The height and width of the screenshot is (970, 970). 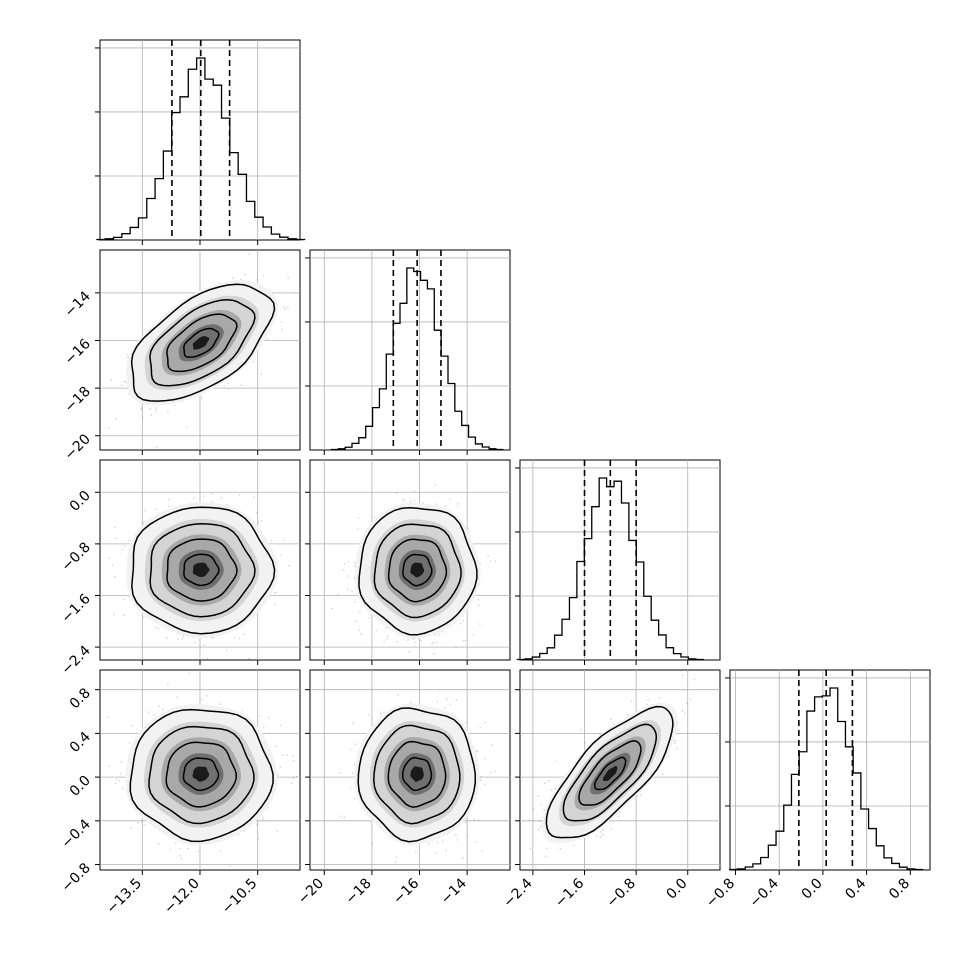 What do you see at coordinates (764, 892) in the screenshot?
I see `x-tick-label: −0.4` at bounding box center [764, 892].